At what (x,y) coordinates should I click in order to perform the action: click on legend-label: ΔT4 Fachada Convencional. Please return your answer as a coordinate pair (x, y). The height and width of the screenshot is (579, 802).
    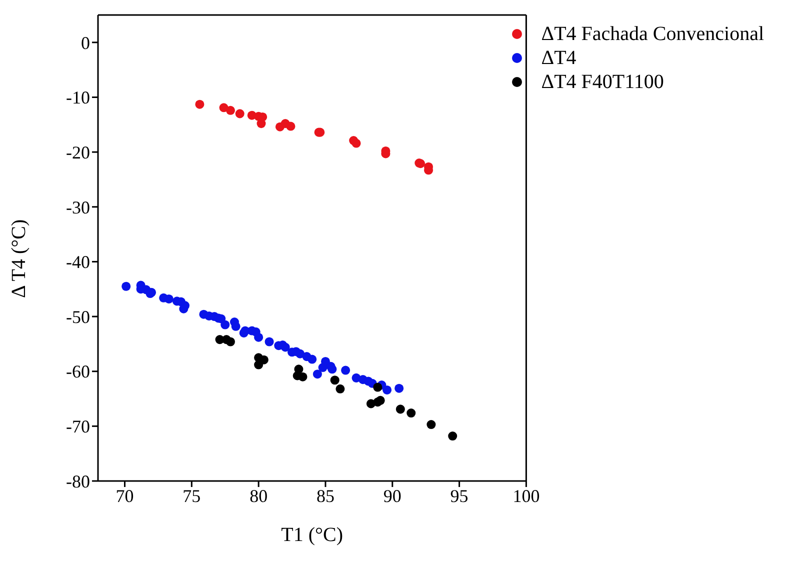
    Looking at the image, I should click on (652, 34).